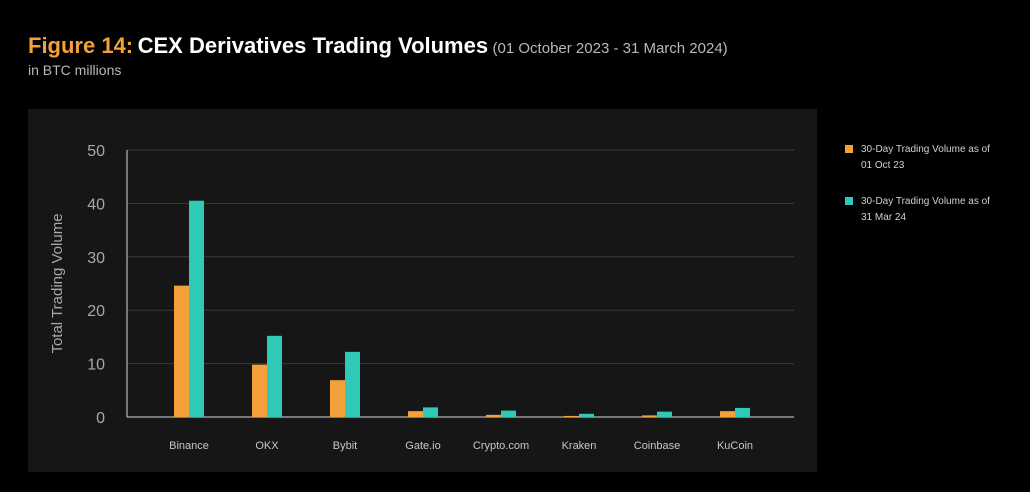 Image resolution: width=1030 pixels, height=492 pixels. Describe the element at coordinates (925, 209) in the screenshot. I see `legend-label-mar: 30-Day Trading Volume as of 31 Mar 24` at that location.